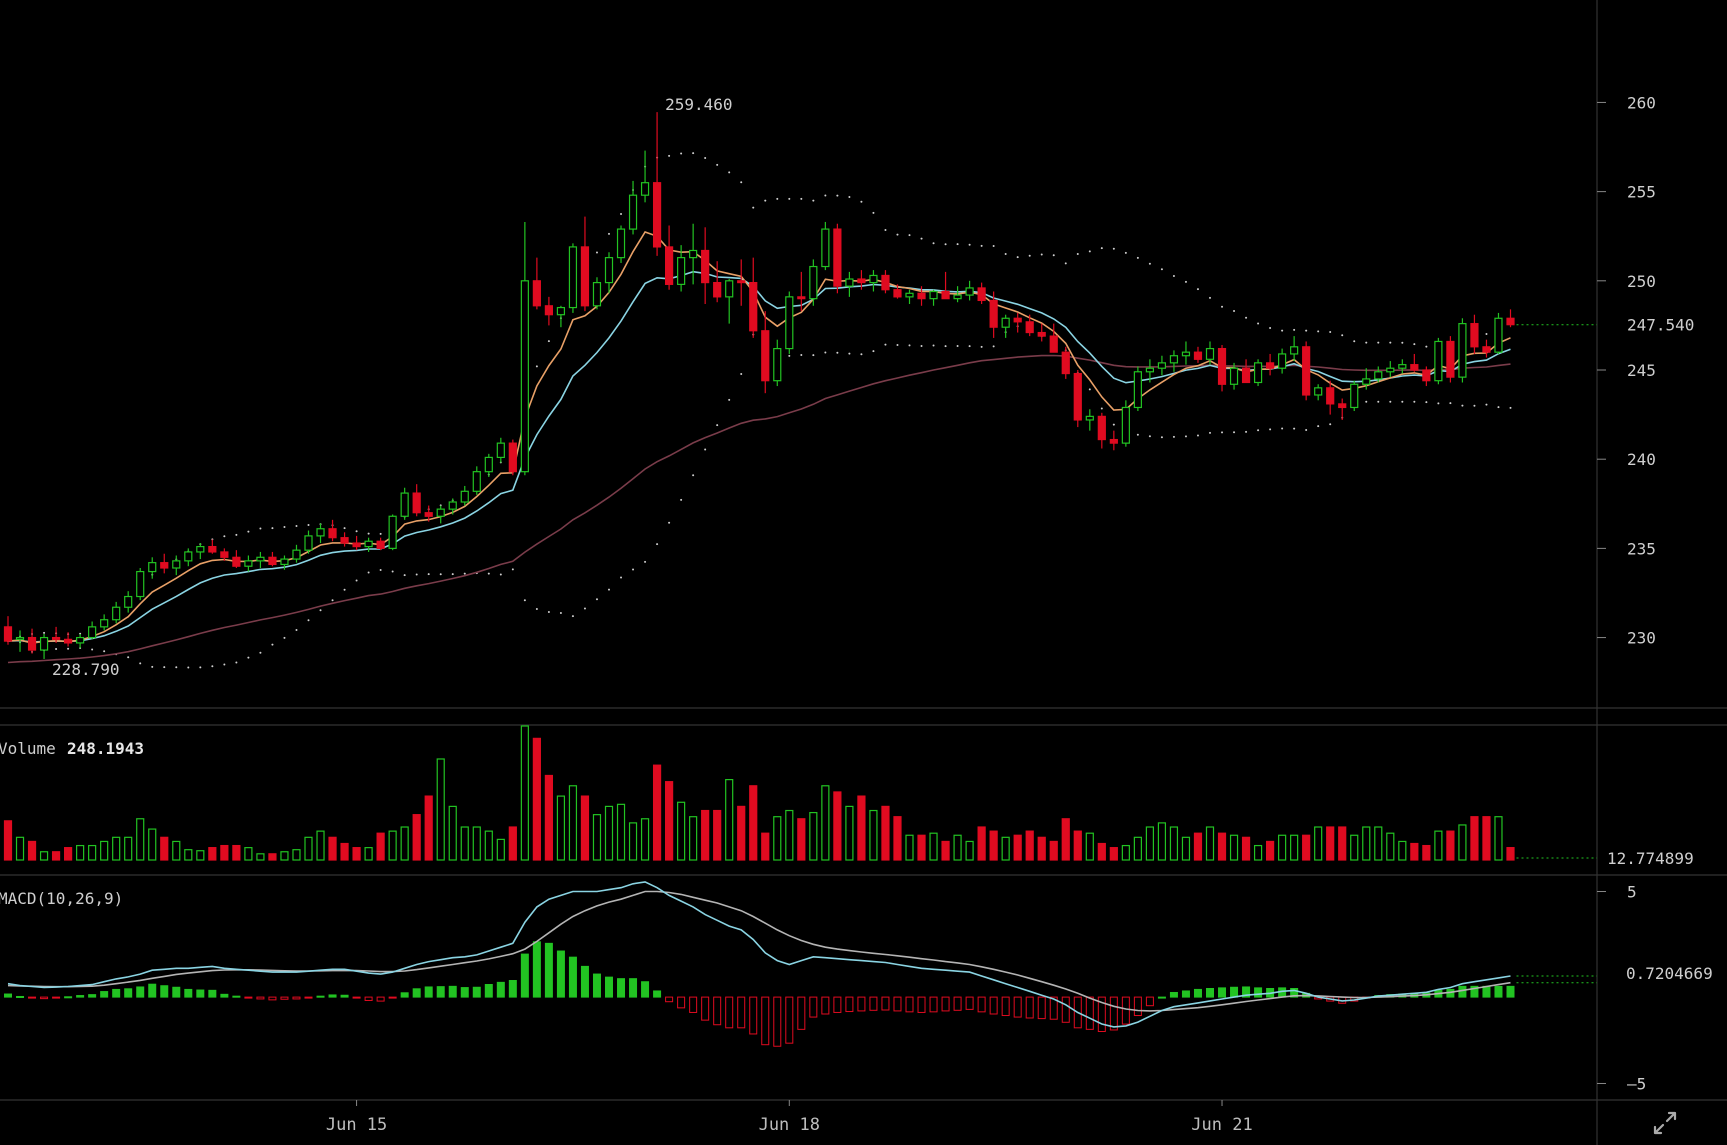 The height and width of the screenshot is (1145, 1727). I want to click on x-tick-label: Jun 21, so click(1221, 1125).